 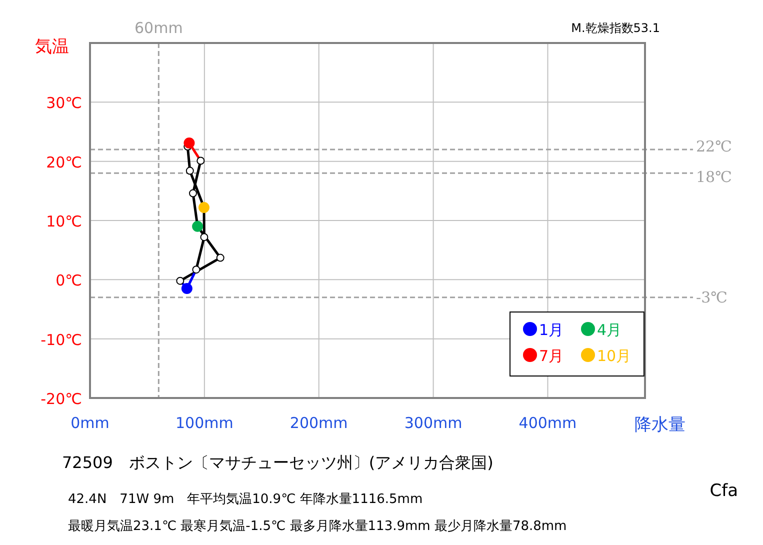 I want to click on ref-line-label: -3℃, so click(x=712, y=297).